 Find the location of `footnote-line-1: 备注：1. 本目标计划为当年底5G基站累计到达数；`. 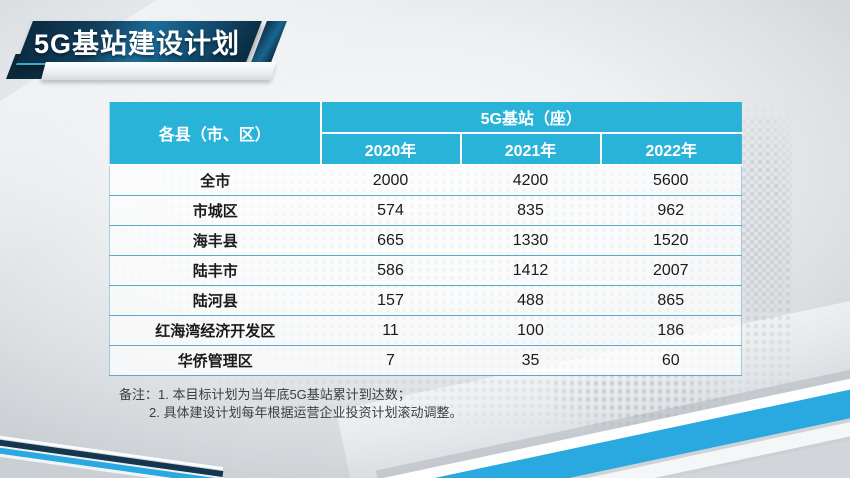

footnote-line-1: 备注：1. 本目标计划为当年底5G基站累计到达数； is located at coordinates (265, 394).